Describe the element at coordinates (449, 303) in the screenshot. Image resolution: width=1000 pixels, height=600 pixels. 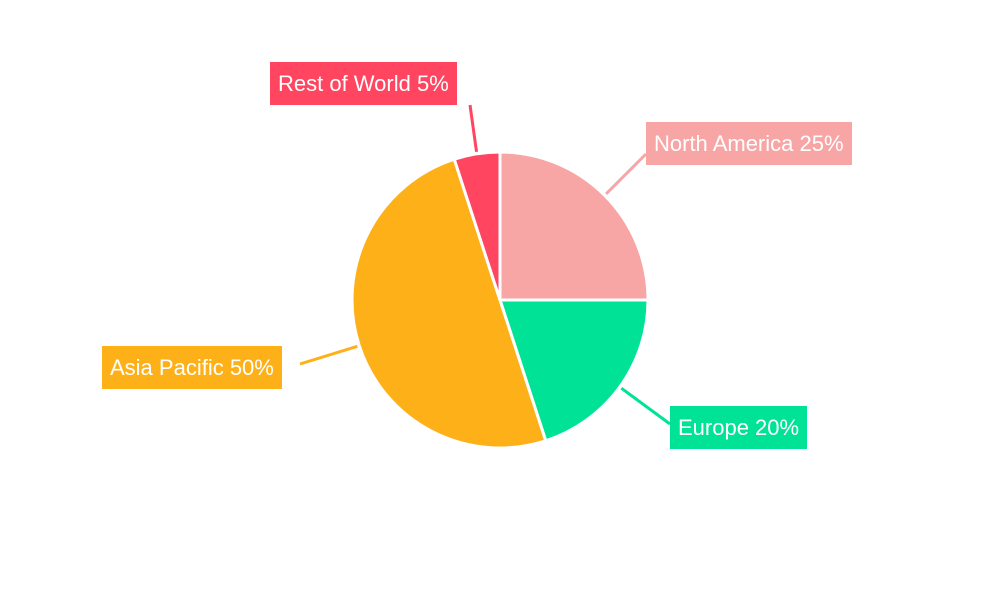
I see `pie-slice-asia-pacific` at that location.